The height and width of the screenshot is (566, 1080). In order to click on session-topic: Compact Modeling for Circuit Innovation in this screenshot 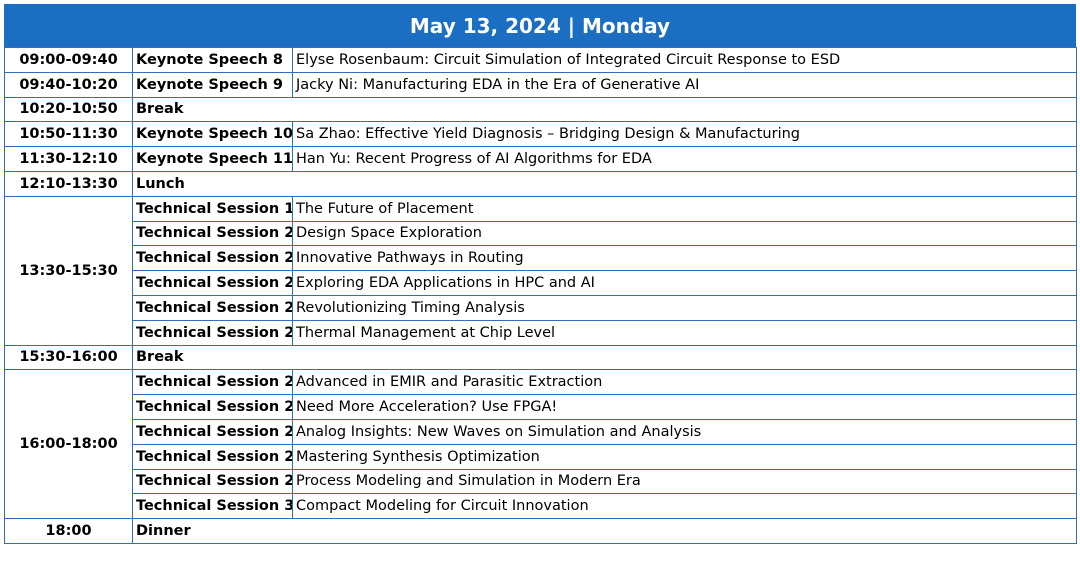, I will do `click(684, 506)`.